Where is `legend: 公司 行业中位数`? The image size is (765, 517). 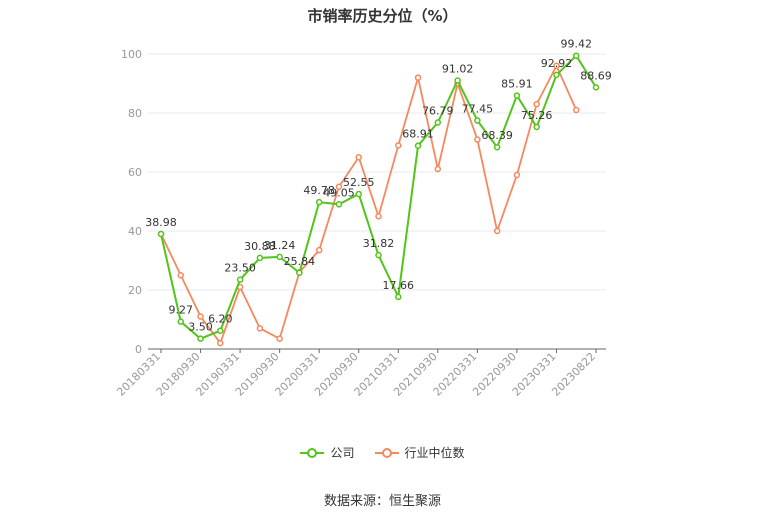
legend: 公司 行业中位数 is located at coordinates (382, 452).